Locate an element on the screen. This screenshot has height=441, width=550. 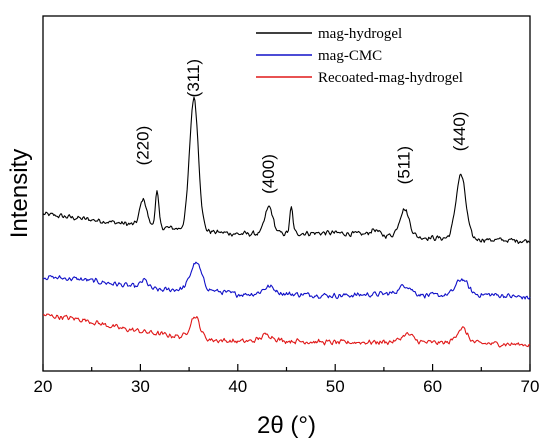
peak-label: (220) is located at coordinates (142, 146).